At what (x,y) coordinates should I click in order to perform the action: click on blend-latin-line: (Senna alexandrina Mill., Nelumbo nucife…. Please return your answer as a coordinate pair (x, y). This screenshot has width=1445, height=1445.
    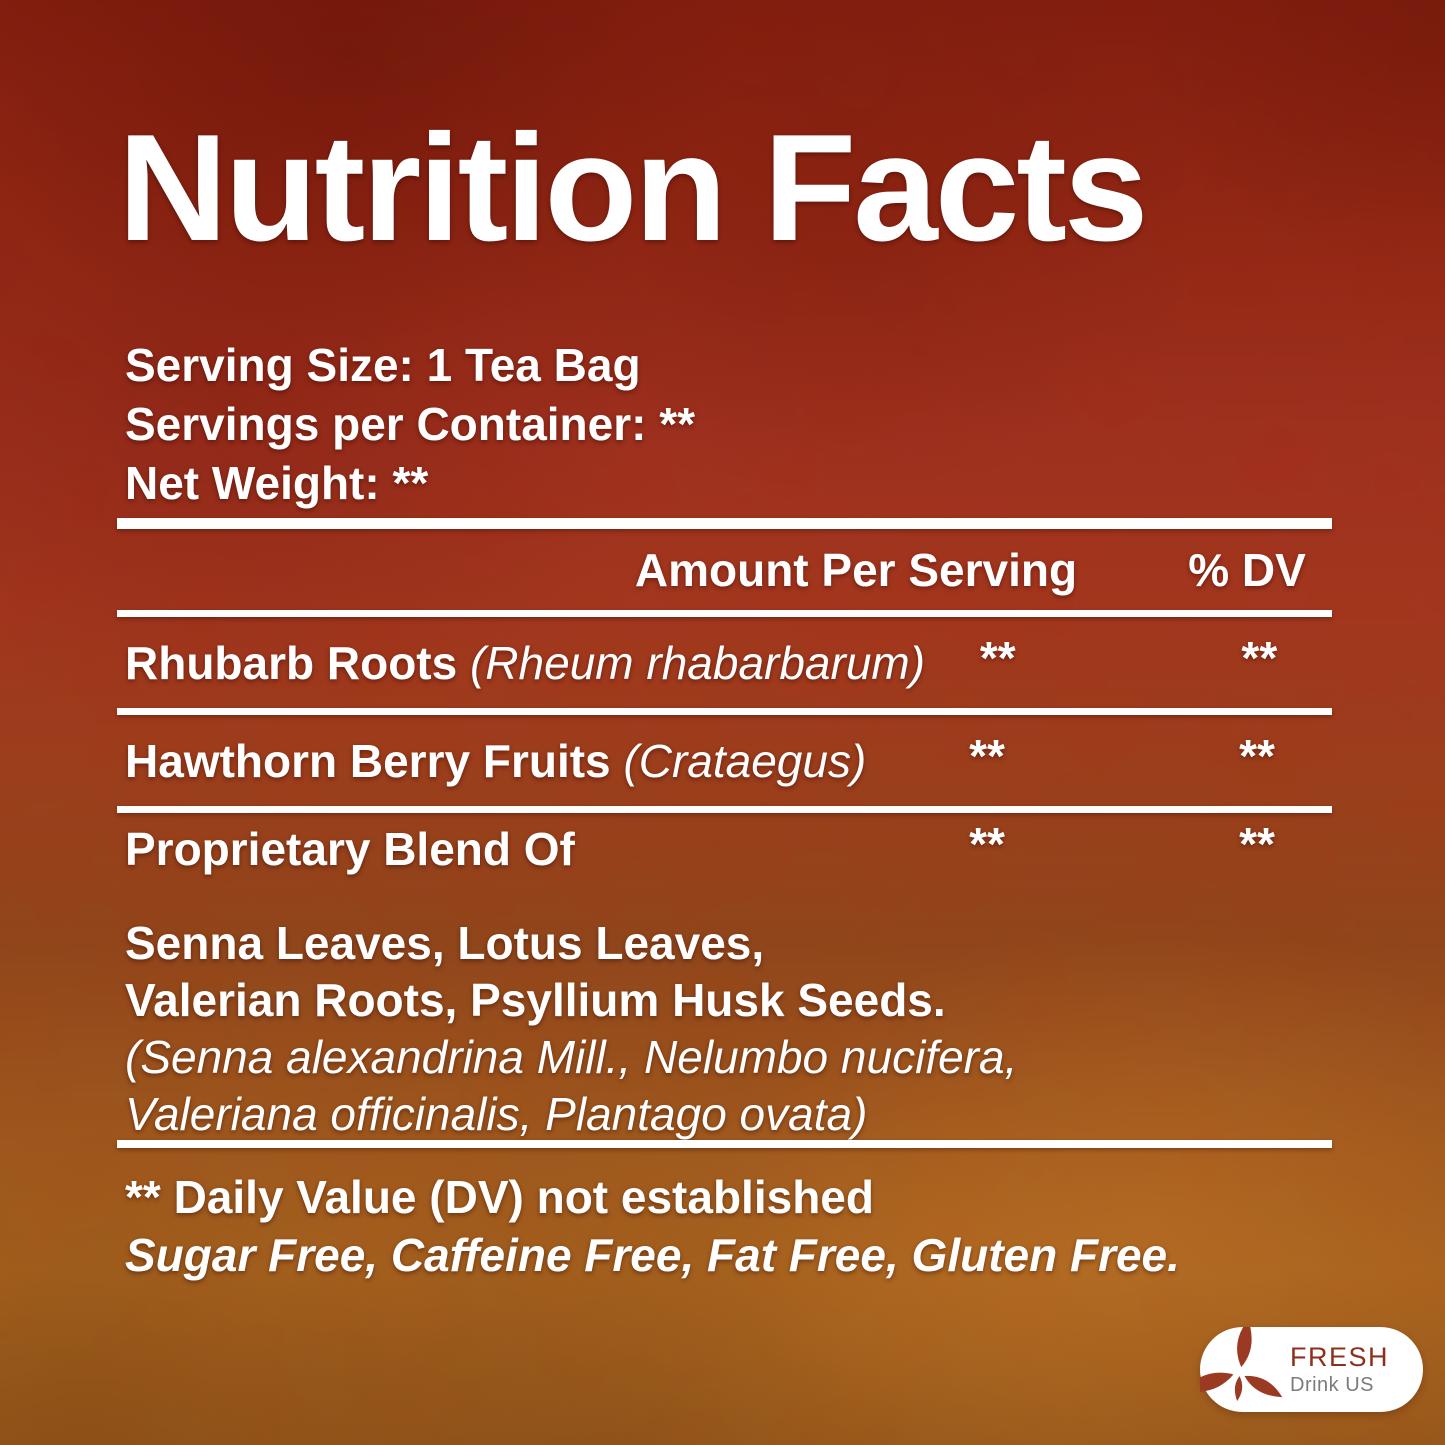
    Looking at the image, I should click on (571, 1057).